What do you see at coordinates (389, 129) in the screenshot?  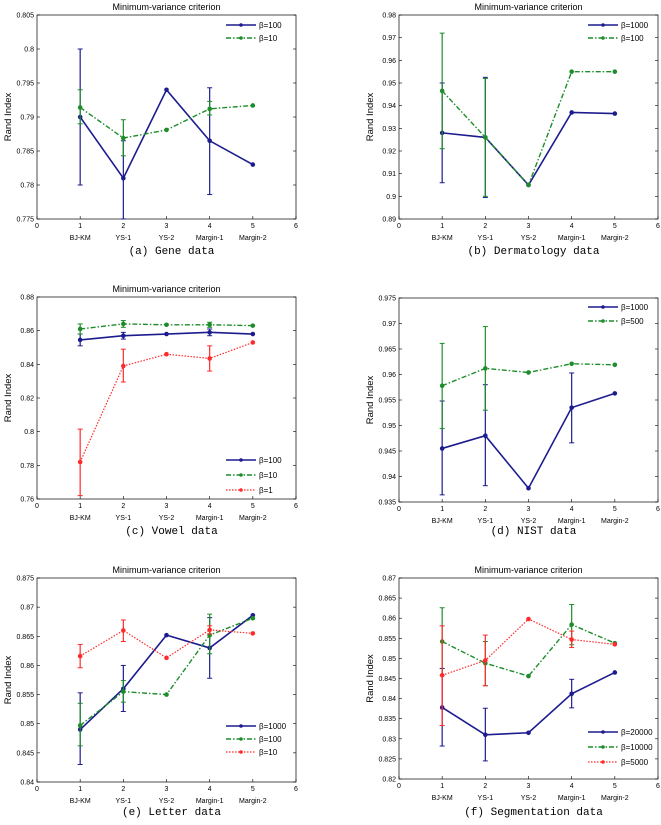 I see `y-tick-label: 0.93` at bounding box center [389, 129].